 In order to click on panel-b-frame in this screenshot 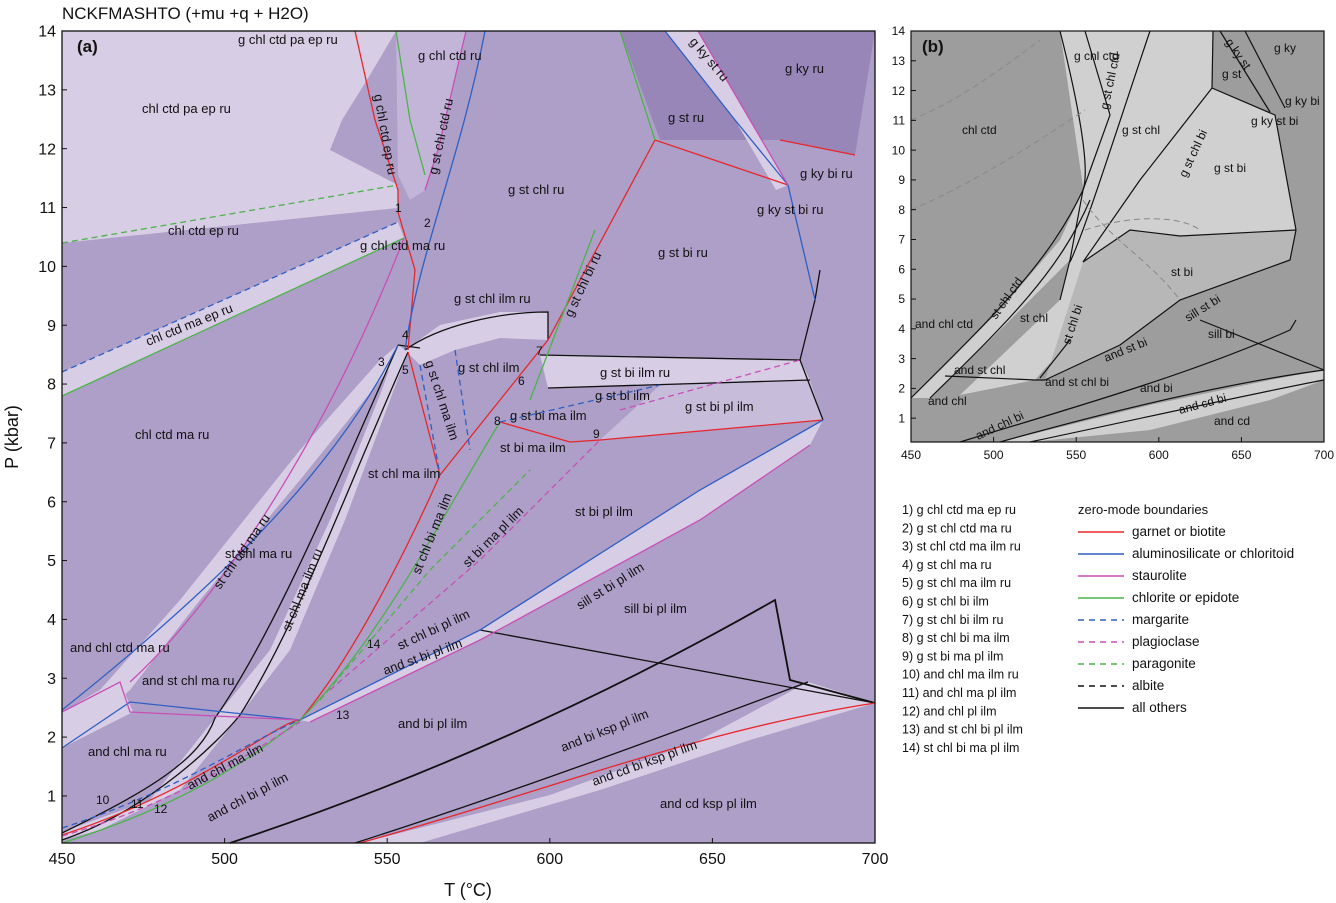, I will do `click(1117, 236)`.